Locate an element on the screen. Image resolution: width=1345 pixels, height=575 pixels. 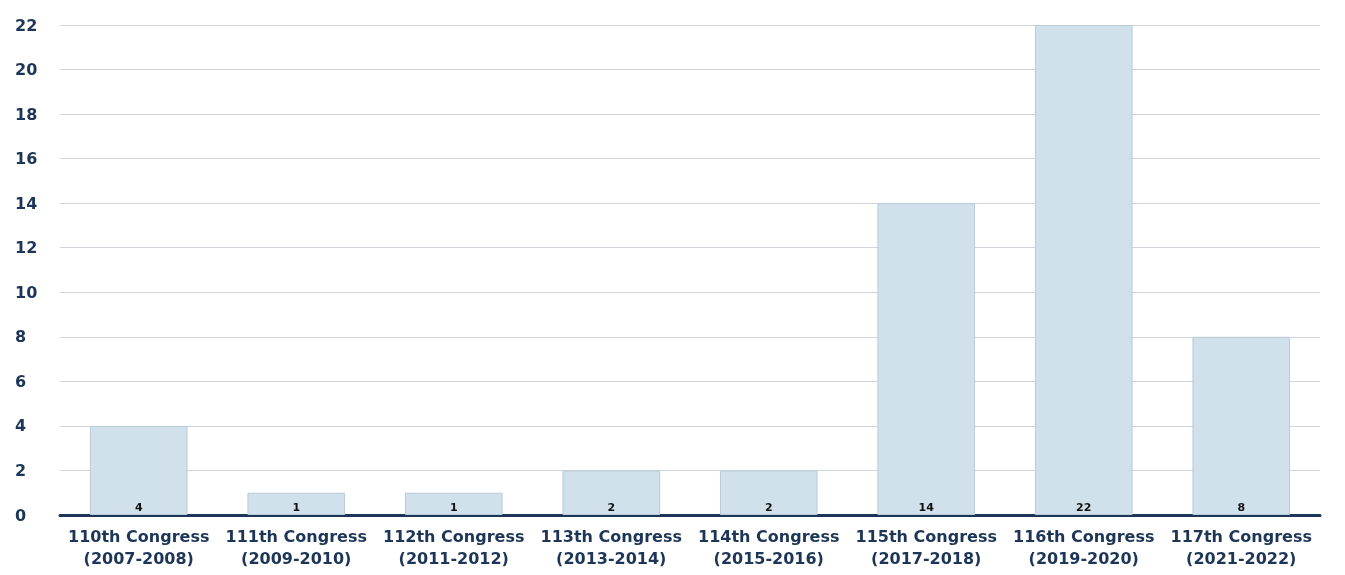
data-label: 14 is located at coordinates (926, 507).